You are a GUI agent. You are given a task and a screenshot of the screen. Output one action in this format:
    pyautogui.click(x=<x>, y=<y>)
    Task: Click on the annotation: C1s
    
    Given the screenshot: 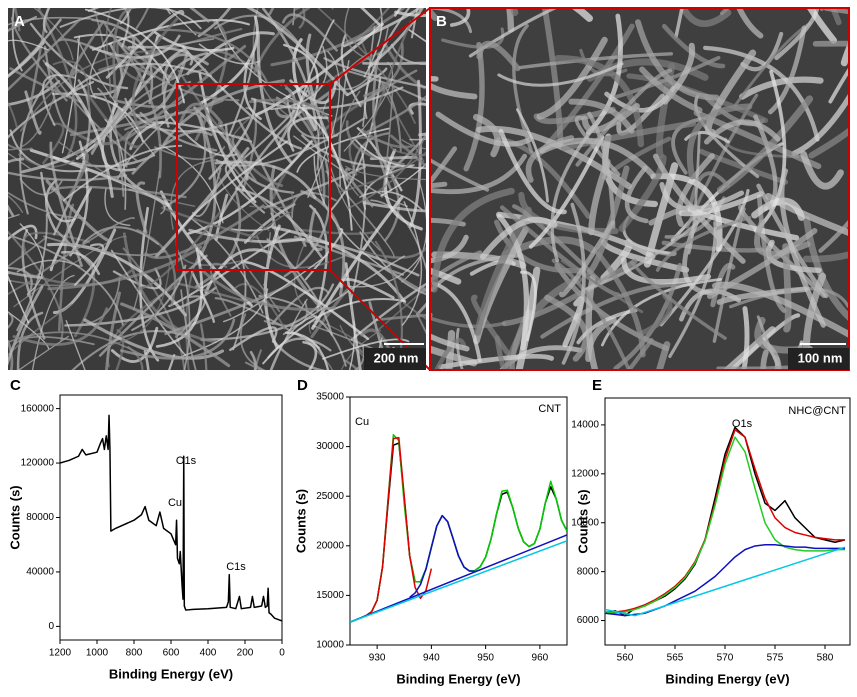 What is the action you would take?
    pyautogui.click(x=236, y=567)
    